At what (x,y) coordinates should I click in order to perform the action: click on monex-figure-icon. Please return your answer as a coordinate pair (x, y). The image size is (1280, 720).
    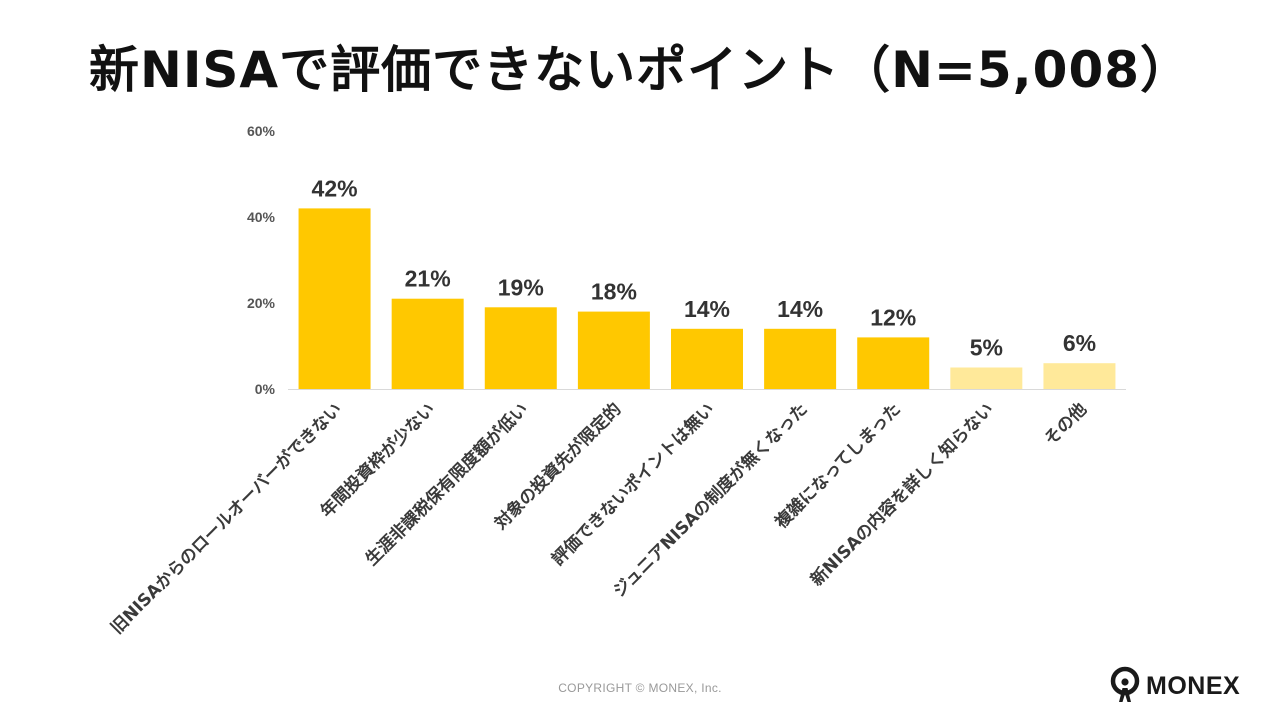
    Looking at the image, I should click on (1125, 684).